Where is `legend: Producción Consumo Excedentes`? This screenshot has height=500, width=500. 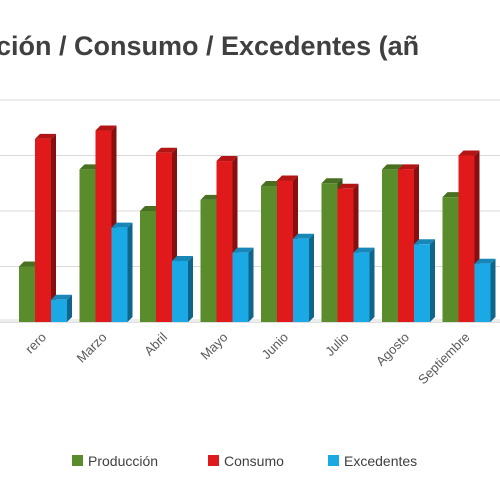 legend: Producción Consumo Excedentes is located at coordinates (244, 461).